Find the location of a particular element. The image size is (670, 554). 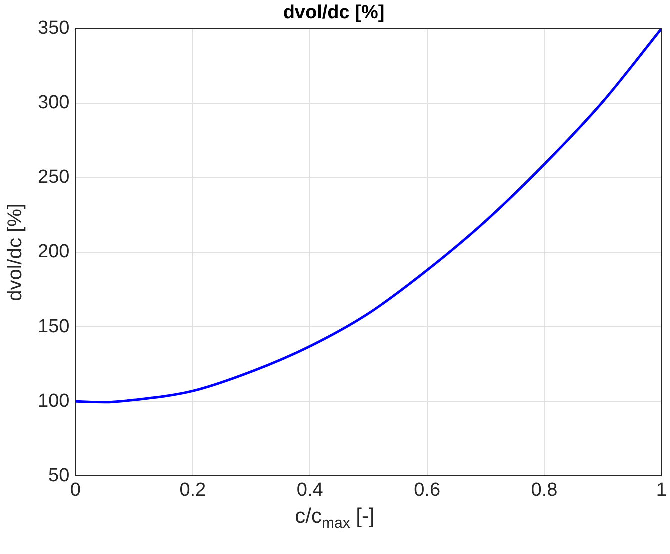

x-tick-label: 1 is located at coordinates (662, 490).